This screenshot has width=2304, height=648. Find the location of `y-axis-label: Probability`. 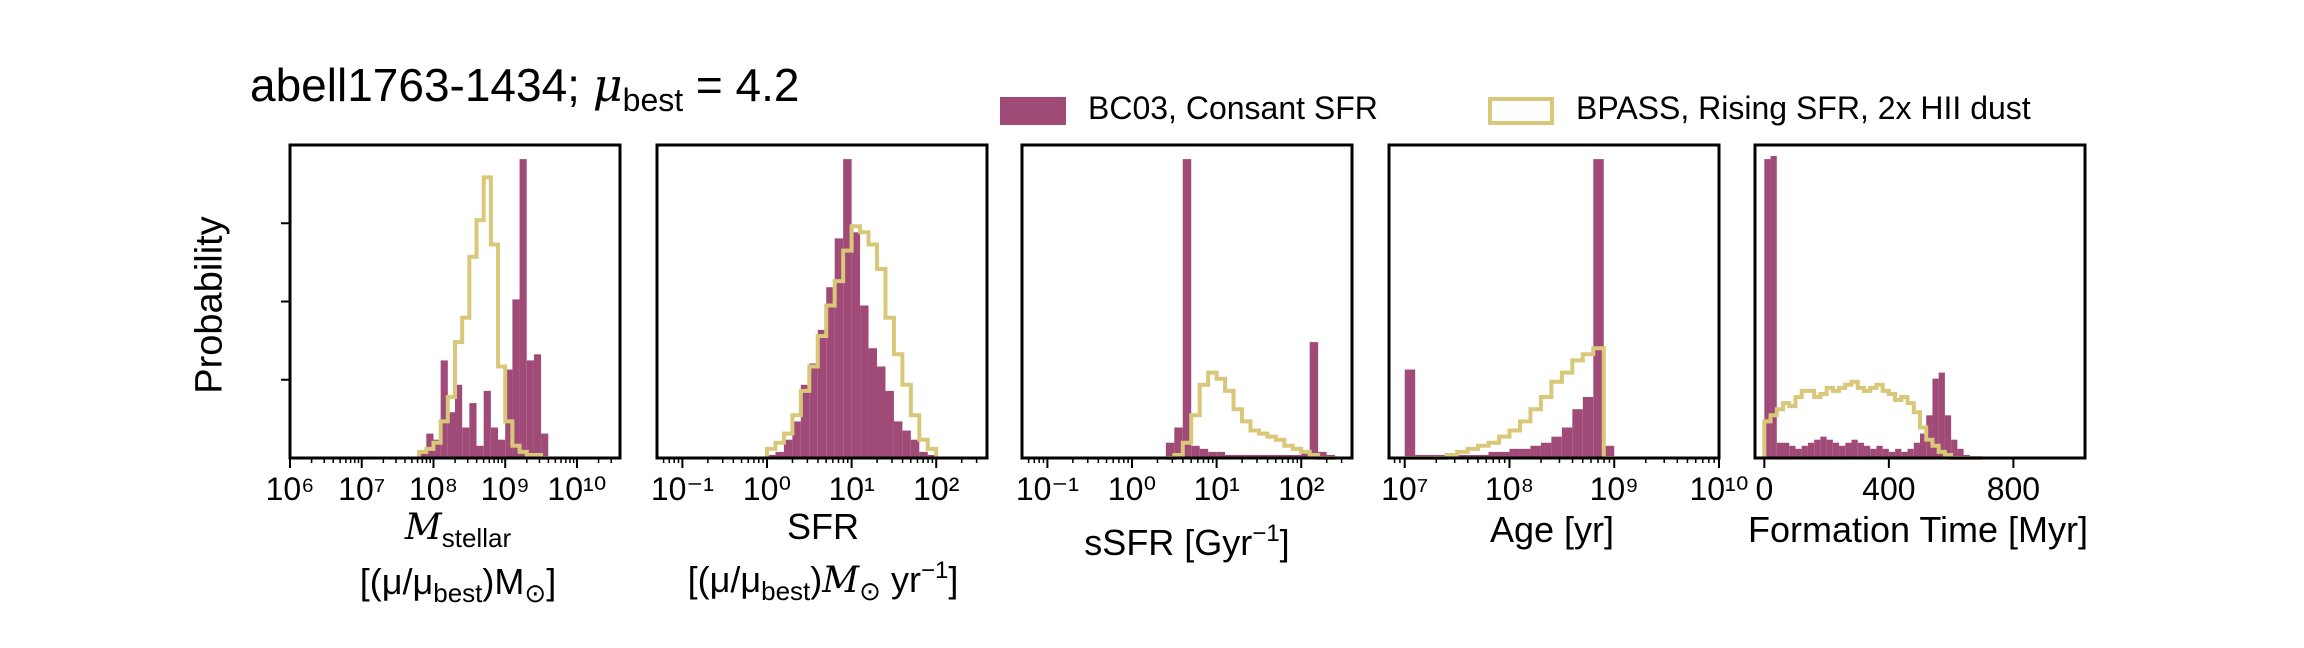

y-axis-label: Probability is located at coordinates (209, 305).